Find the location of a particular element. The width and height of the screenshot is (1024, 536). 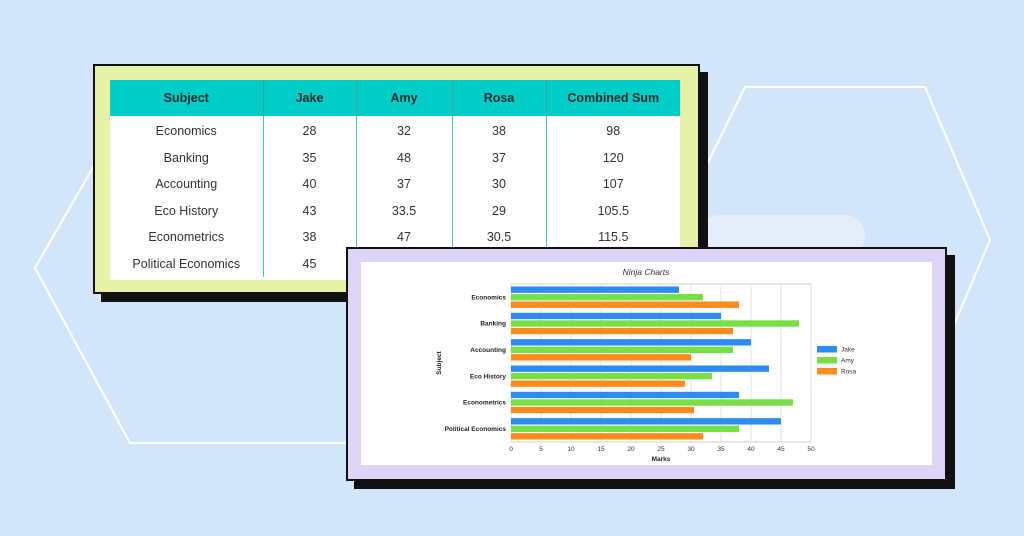

y-tick-label: Economics is located at coordinates (488, 297).